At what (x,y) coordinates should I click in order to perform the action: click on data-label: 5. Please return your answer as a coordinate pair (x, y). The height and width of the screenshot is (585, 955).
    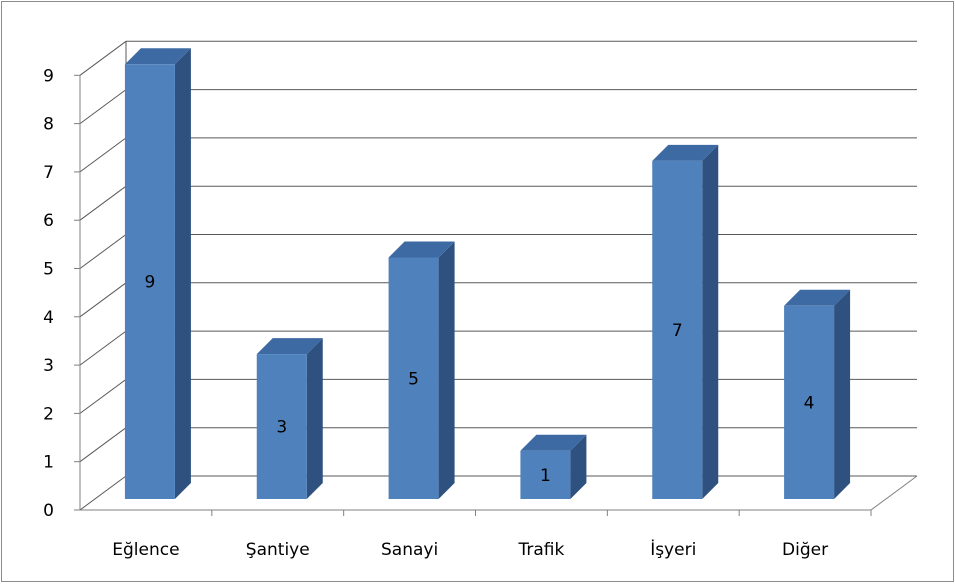
    Looking at the image, I should click on (413, 379).